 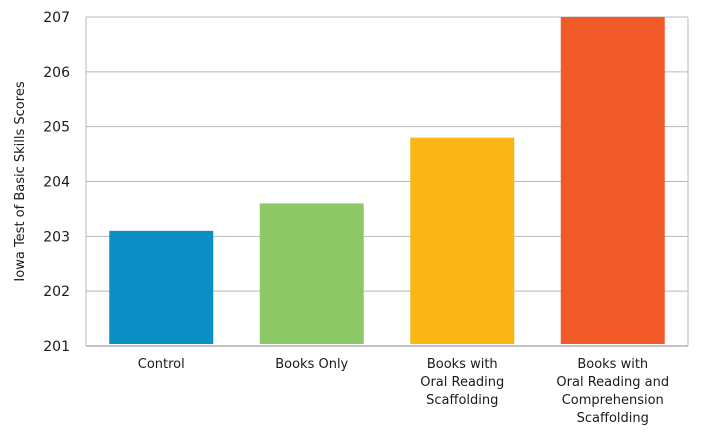 I want to click on y-tick-label: 203, so click(x=56, y=237).